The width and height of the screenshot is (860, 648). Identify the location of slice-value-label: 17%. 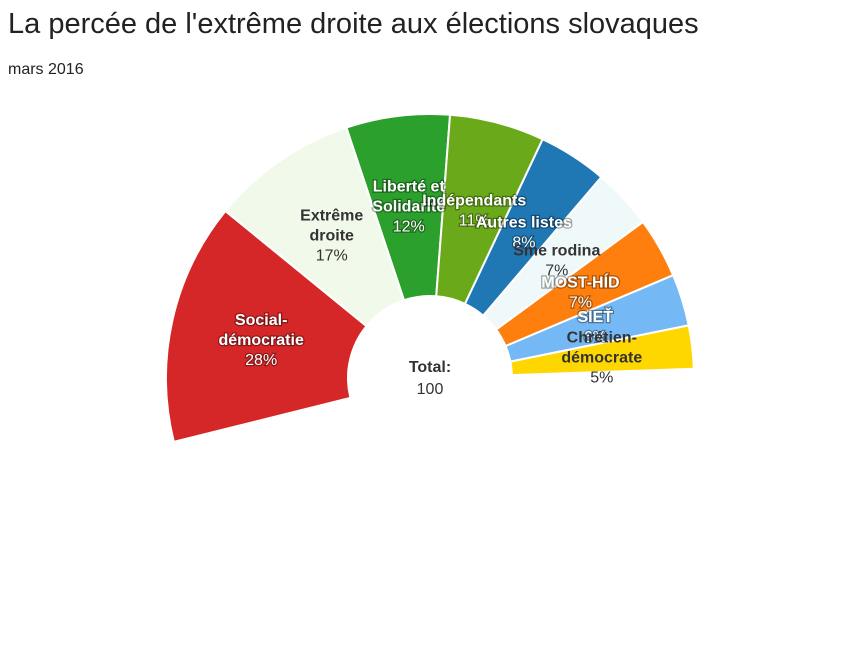
(332, 256).